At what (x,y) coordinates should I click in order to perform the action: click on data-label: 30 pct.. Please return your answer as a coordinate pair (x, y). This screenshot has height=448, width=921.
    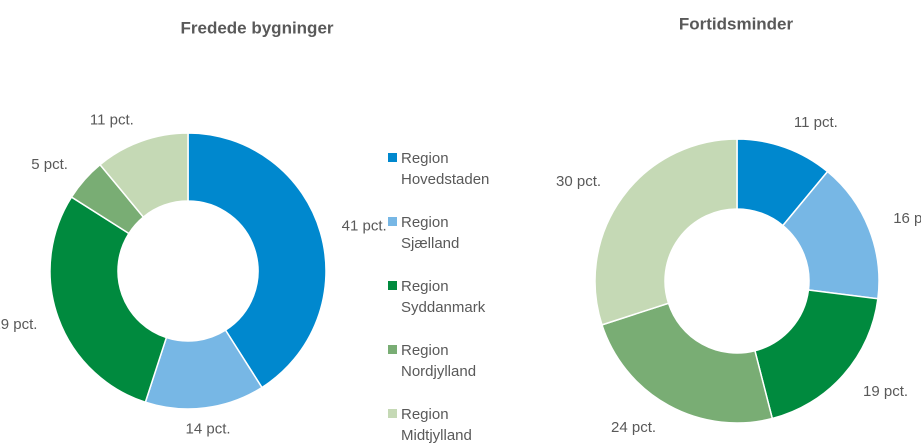
    Looking at the image, I should click on (578, 181).